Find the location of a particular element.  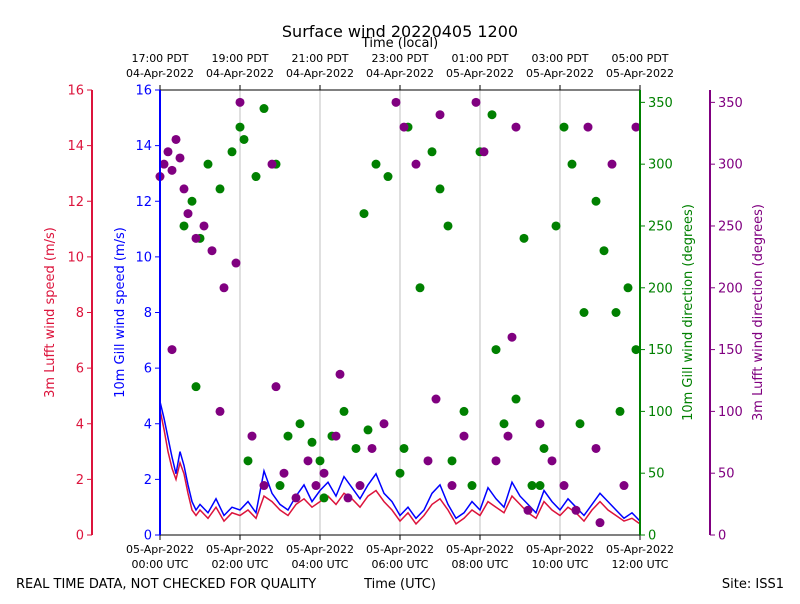

top-tick-label-time: 05:00 PDT is located at coordinates (639, 58).